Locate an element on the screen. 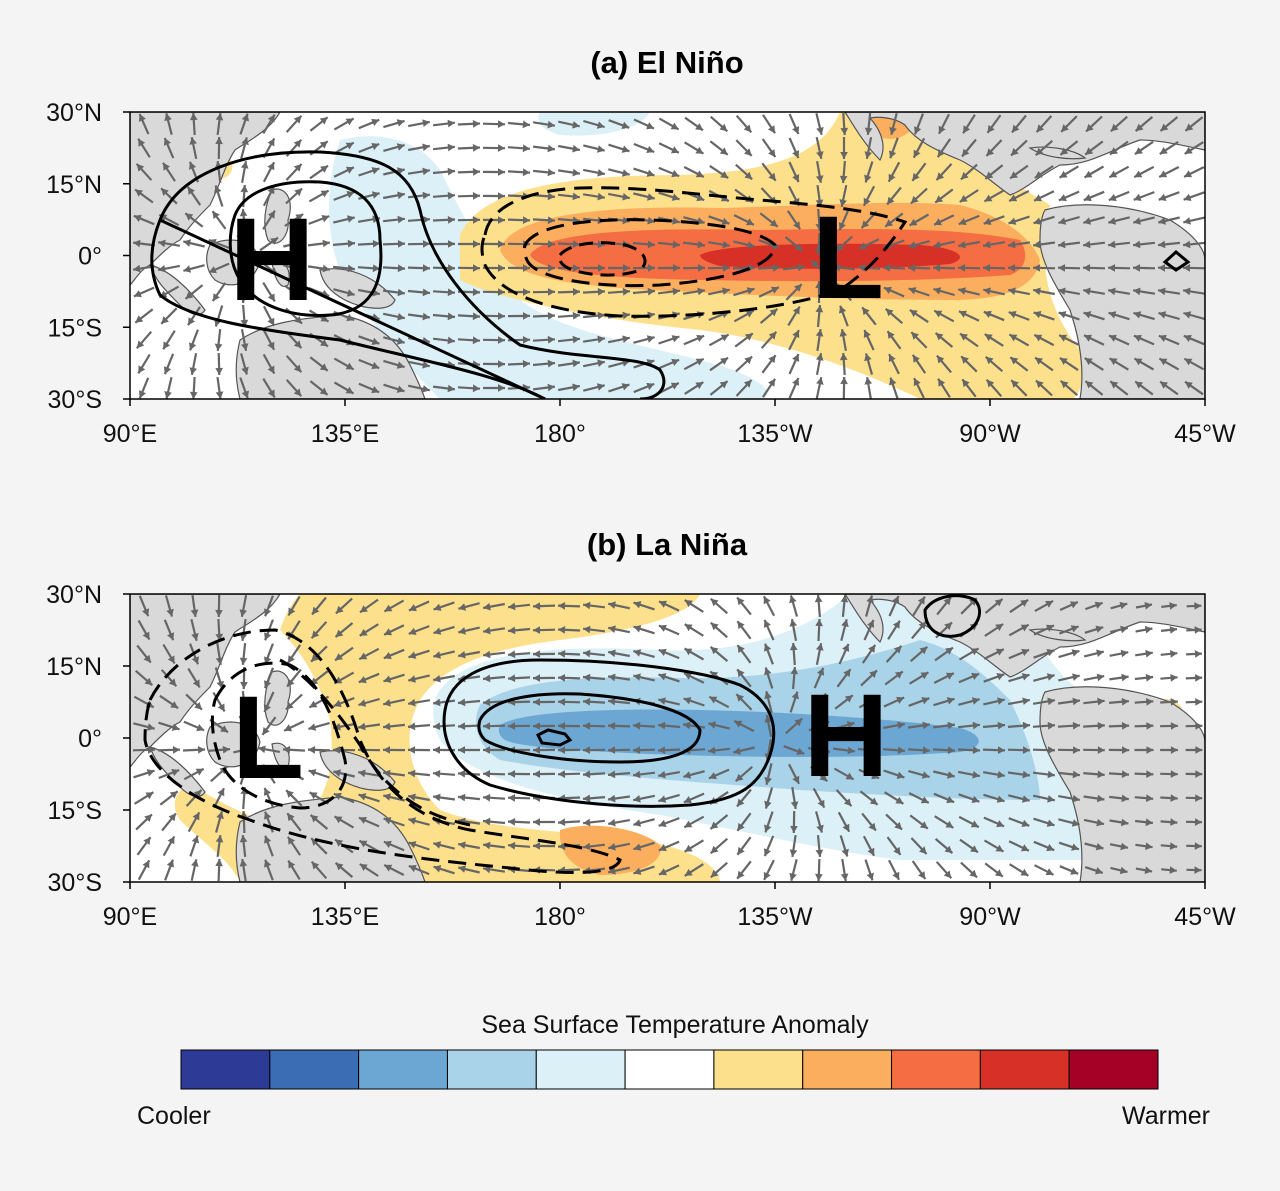 This screenshot has width=1280, height=1191. land-australia is located at coordinates (330, 839).